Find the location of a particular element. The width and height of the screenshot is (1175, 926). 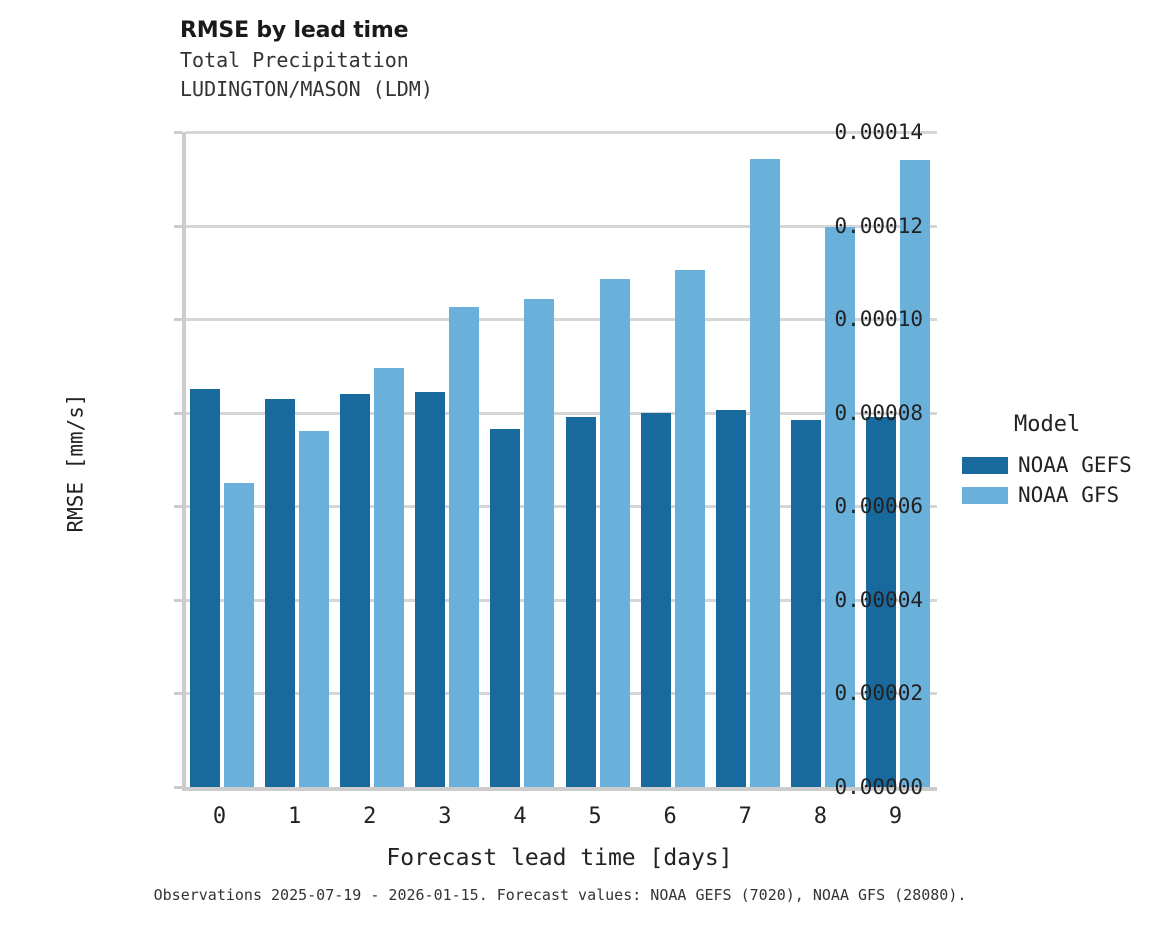

legend-item-noaa-gfs: NOAA GFS is located at coordinates (1067, 495).